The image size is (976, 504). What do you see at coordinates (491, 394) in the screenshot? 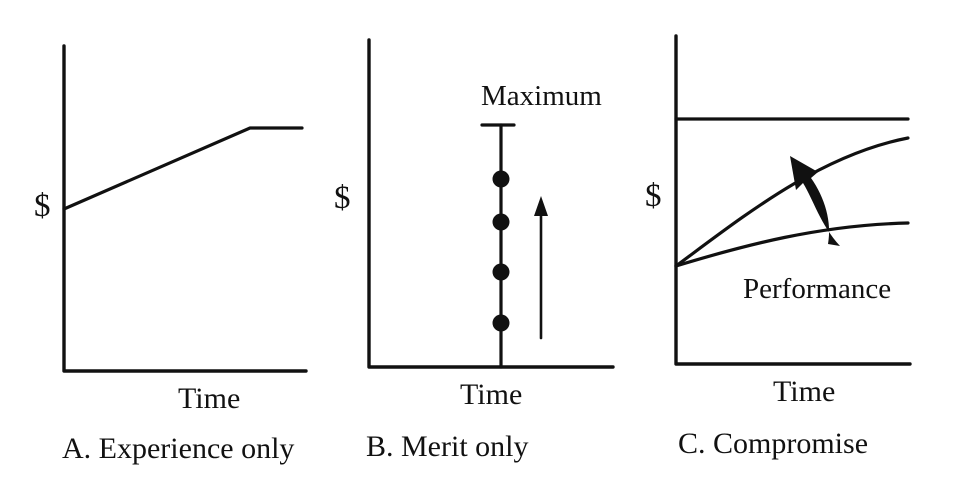
I see `panel-b-x-label: Time` at bounding box center [491, 394].